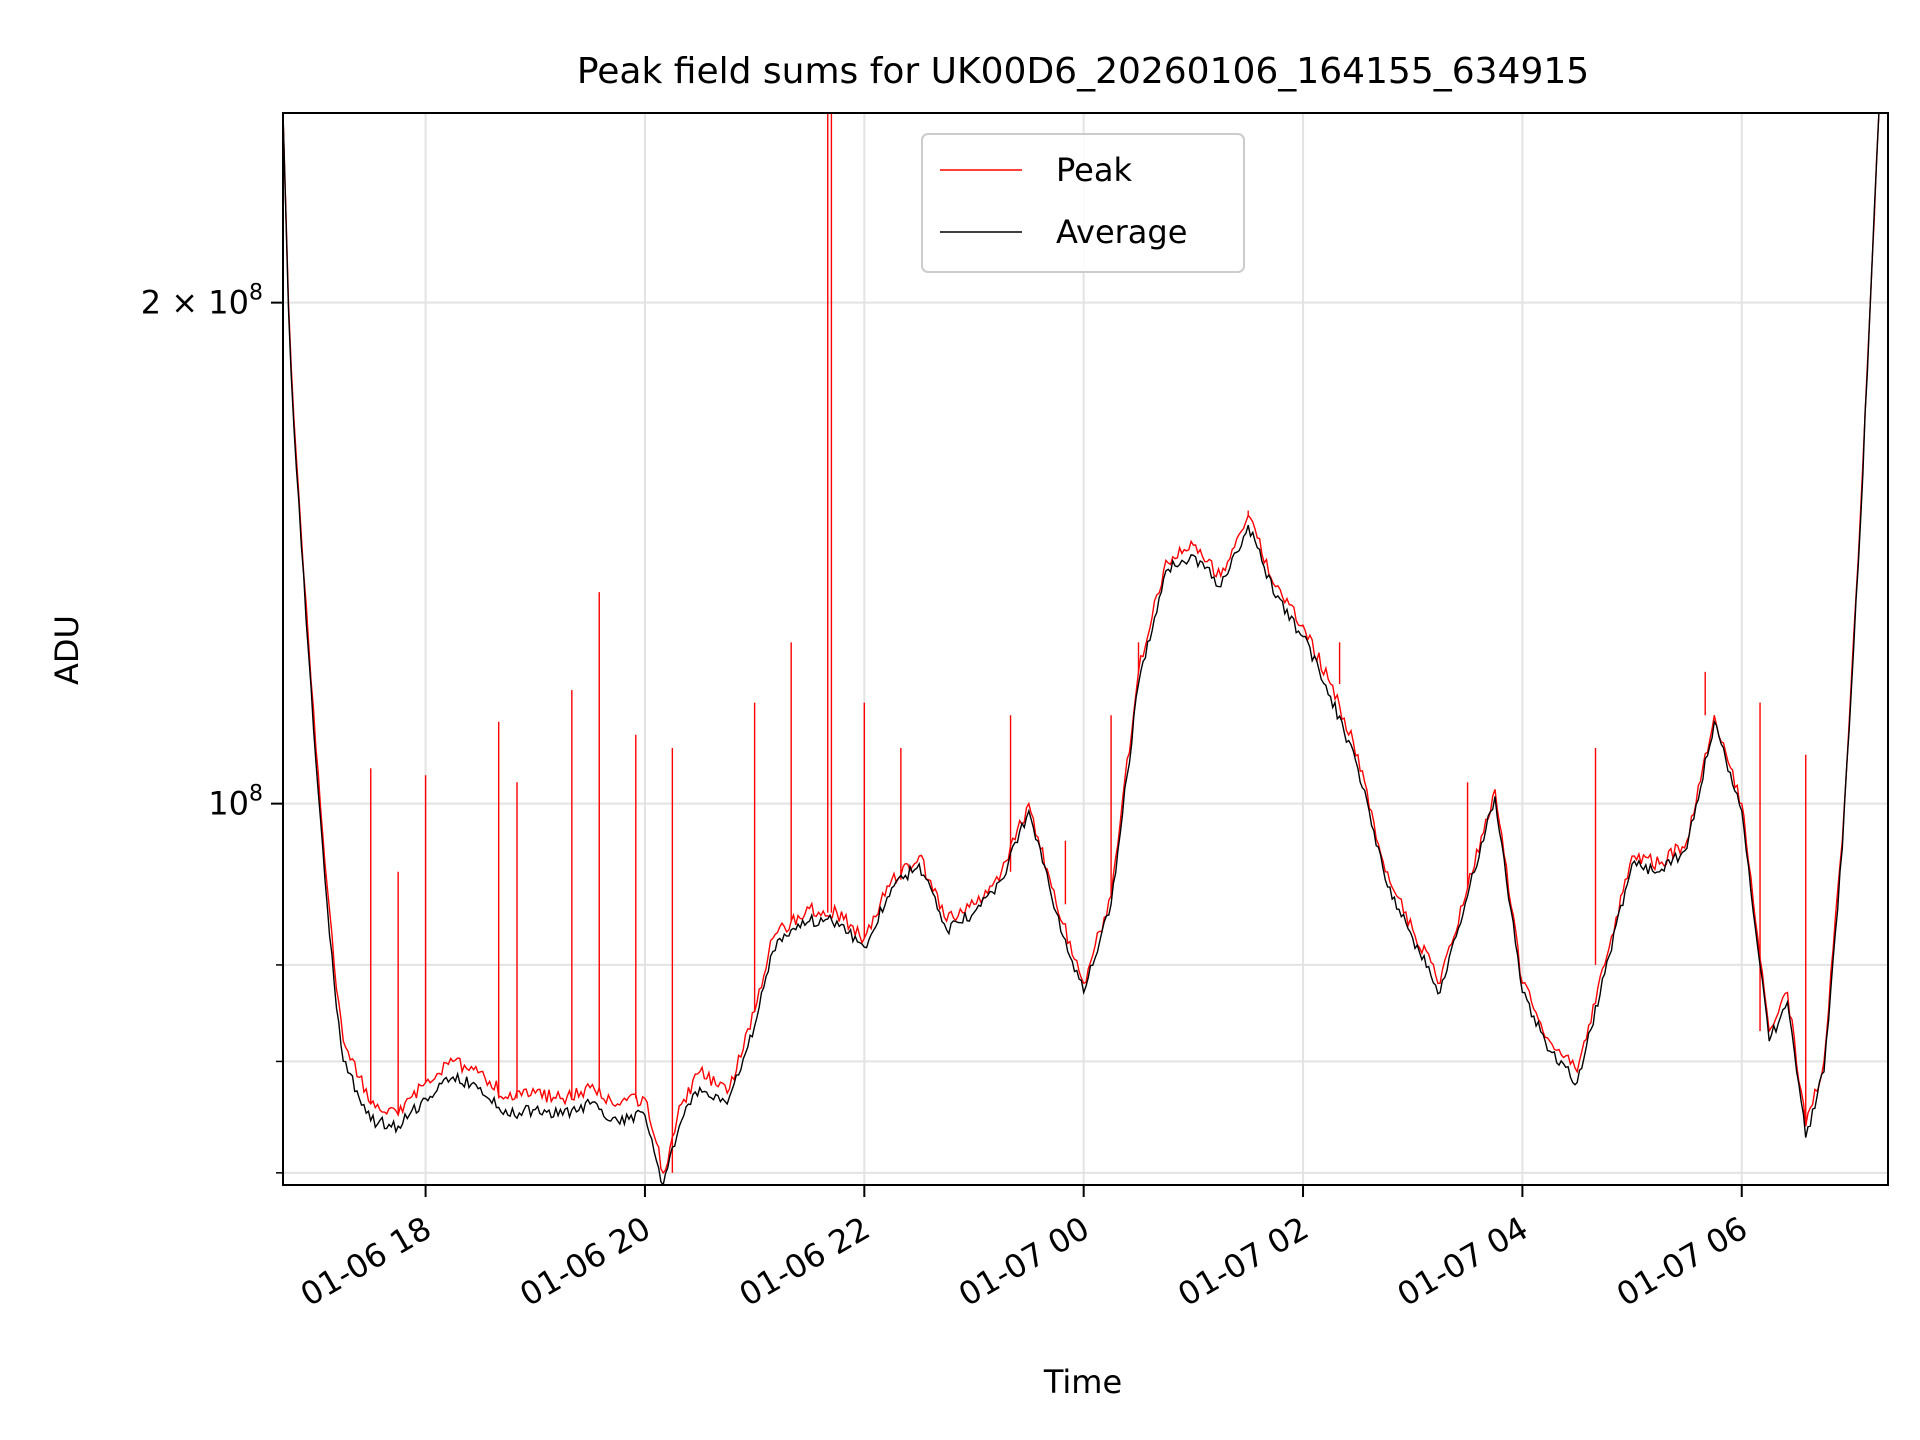 The image size is (1920, 1440). What do you see at coordinates (212, 727) in the screenshot?
I see `y-axis-ticks: 108 2 × 108` at bounding box center [212, 727].